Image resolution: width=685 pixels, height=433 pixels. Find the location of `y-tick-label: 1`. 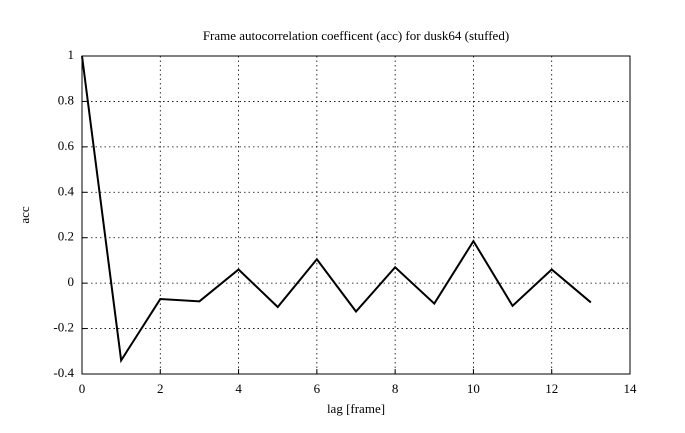

y-tick-label: 1 is located at coordinates (71, 54).